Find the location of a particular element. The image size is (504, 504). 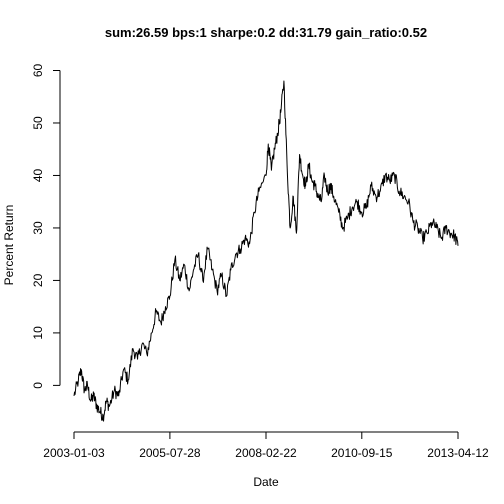

x-tick-label: 2005-07-28 is located at coordinates (170, 453).